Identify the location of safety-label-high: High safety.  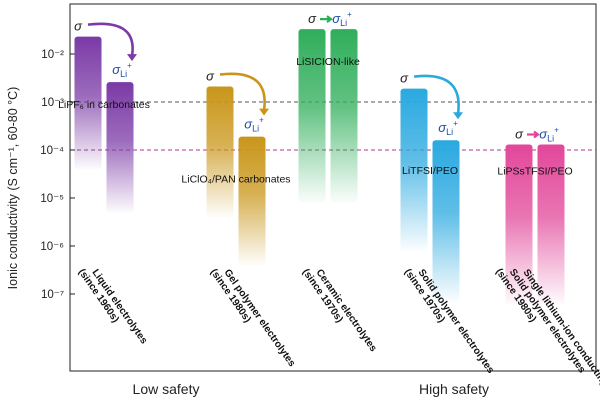
(454, 389).